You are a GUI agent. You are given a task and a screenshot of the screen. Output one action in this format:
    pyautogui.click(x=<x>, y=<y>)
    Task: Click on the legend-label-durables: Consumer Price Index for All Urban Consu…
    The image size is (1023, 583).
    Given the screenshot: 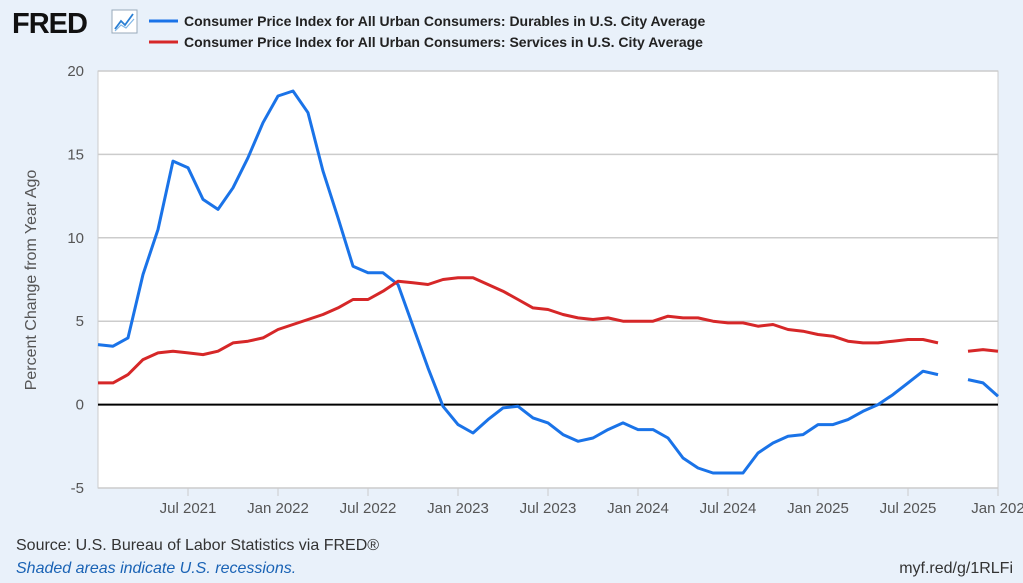 What is the action you would take?
    pyautogui.click(x=444, y=21)
    